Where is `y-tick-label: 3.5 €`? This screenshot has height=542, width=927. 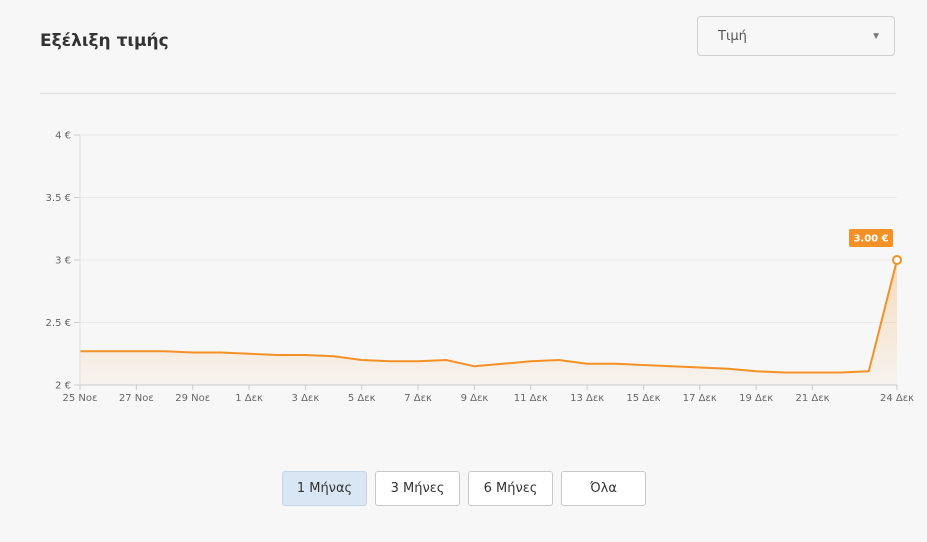
y-tick-label: 3.5 € is located at coordinates (58, 198).